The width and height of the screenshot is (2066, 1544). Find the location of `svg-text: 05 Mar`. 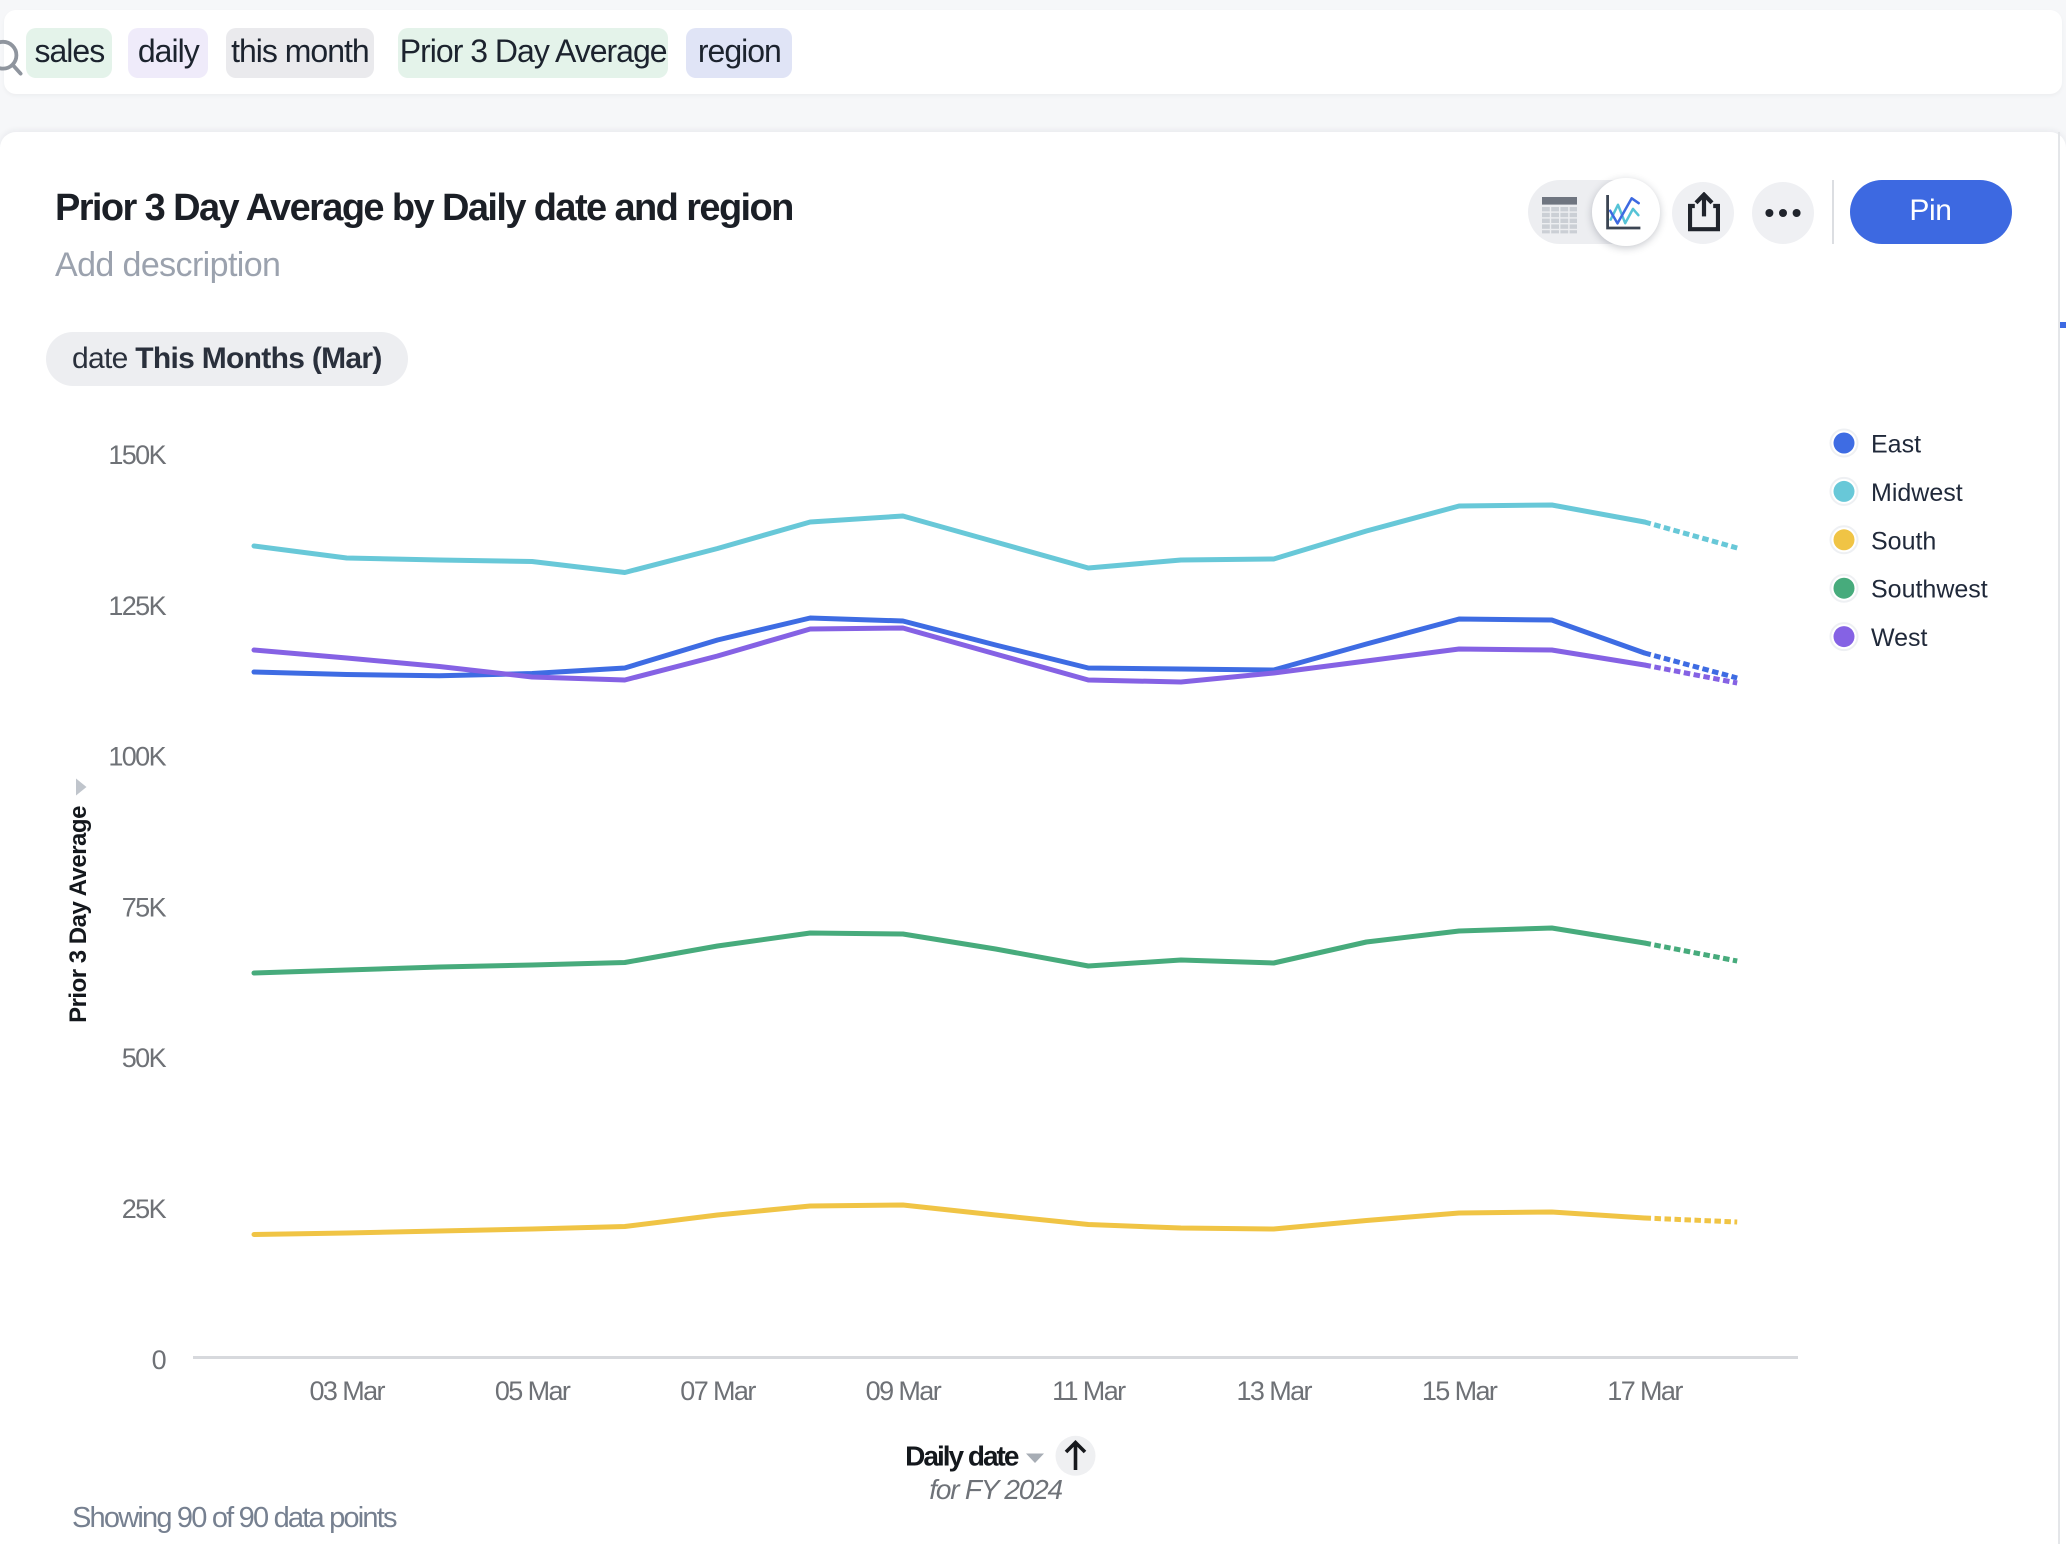

svg-text: 05 Mar is located at coordinates (533, 1391).